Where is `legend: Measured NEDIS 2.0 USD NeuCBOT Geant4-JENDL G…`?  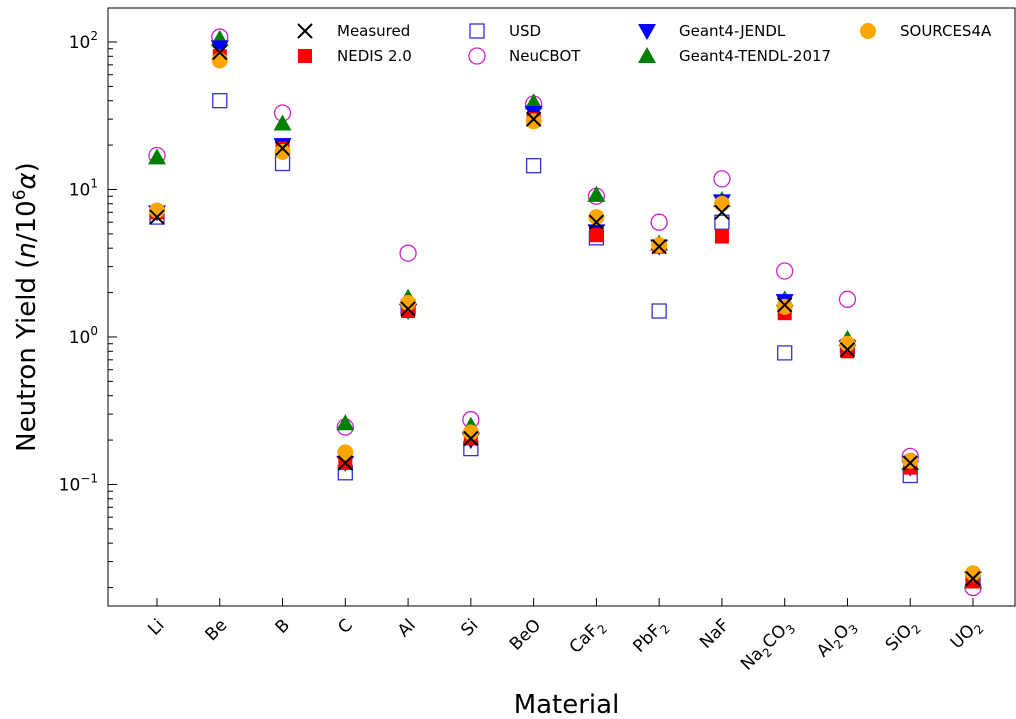
legend: Measured NEDIS 2.0 USD NeuCBOT Geant4-JENDL G… is located at coordinates (644, 43).